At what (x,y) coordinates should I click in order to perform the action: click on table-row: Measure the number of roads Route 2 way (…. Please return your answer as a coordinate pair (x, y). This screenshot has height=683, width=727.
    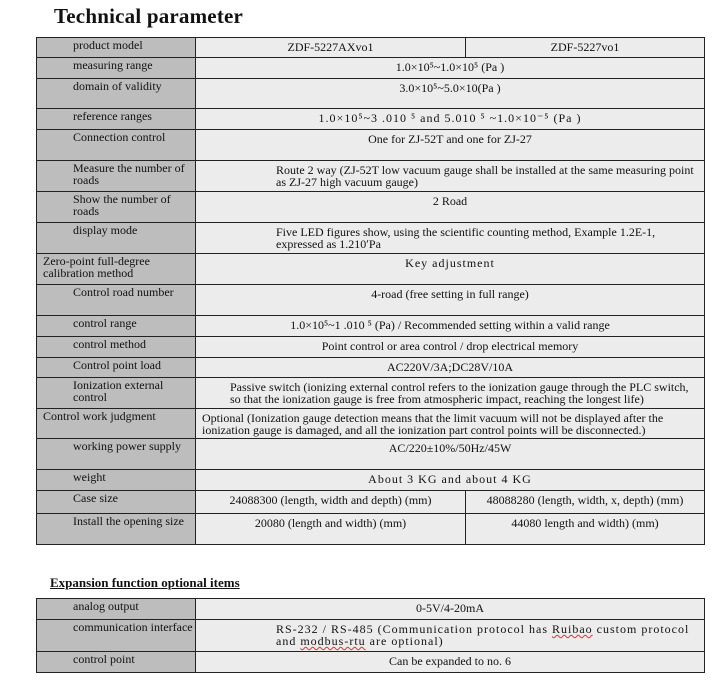
    Looking at the image, I should click on (370, 176).